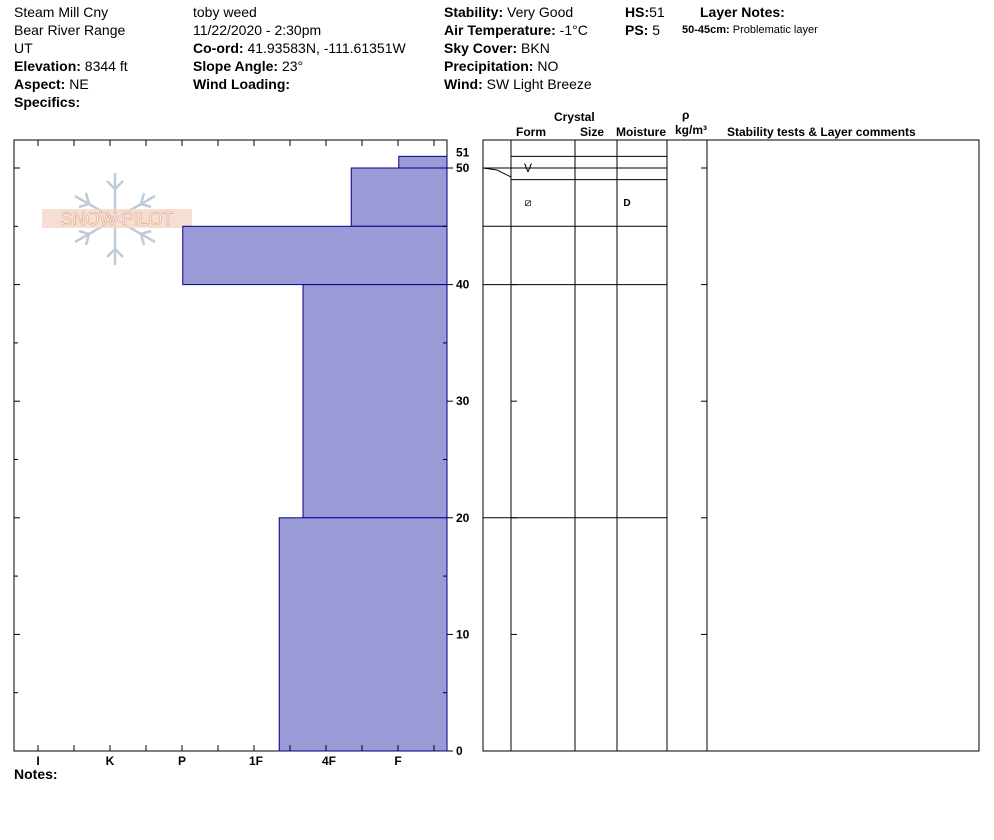 Image resolution: width=994 pixels, height=840 pixels. Describe the element at coordinates (329, 761) in the screenshot. I see `x-tick-label: 4F` at that location.